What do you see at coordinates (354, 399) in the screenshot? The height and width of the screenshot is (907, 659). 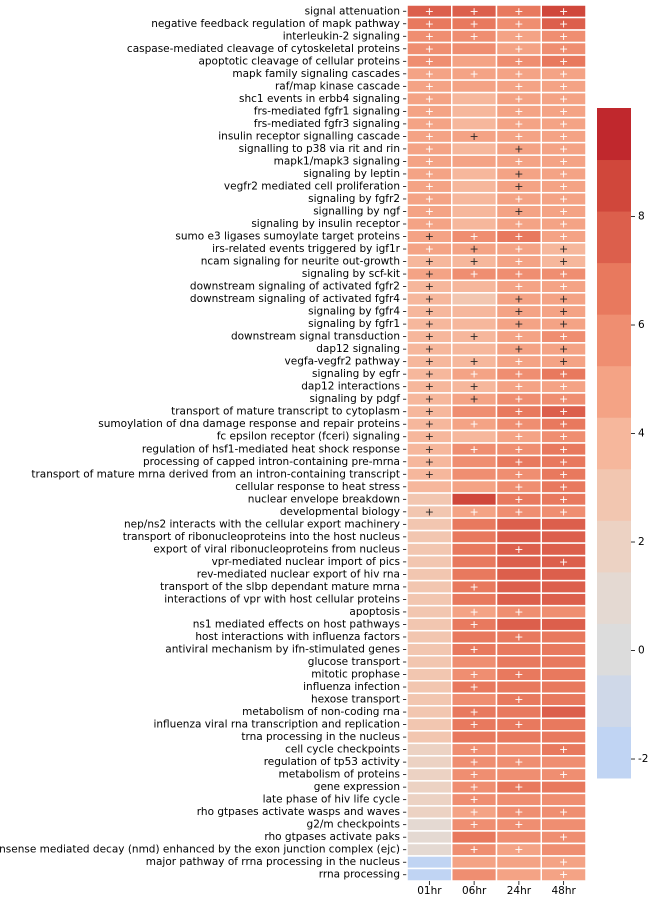 I see `row-label: signaling by pdgf` at bounding box center [354, 399].